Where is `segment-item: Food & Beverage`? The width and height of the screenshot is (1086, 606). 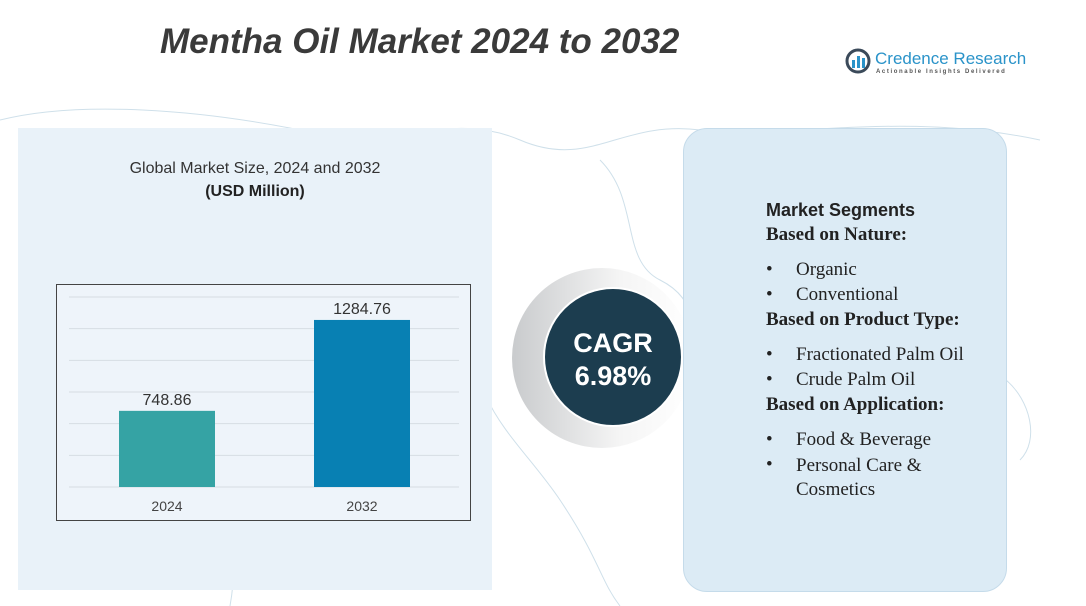 segment-item: Food & Beverage is located at coordinates (864, 439).